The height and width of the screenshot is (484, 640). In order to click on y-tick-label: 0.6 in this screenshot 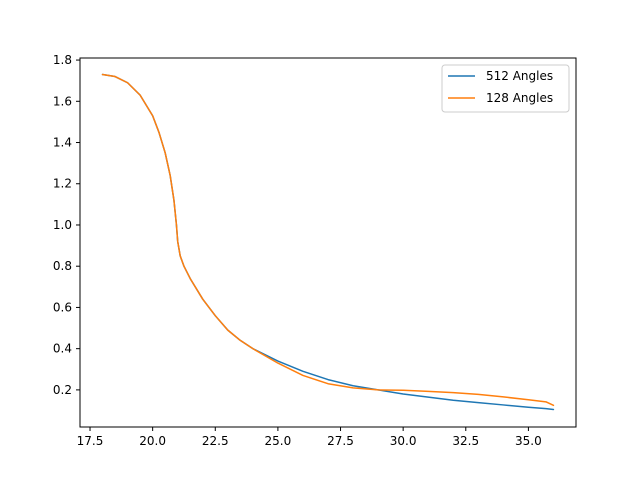, I will do `click(62, 307)`.